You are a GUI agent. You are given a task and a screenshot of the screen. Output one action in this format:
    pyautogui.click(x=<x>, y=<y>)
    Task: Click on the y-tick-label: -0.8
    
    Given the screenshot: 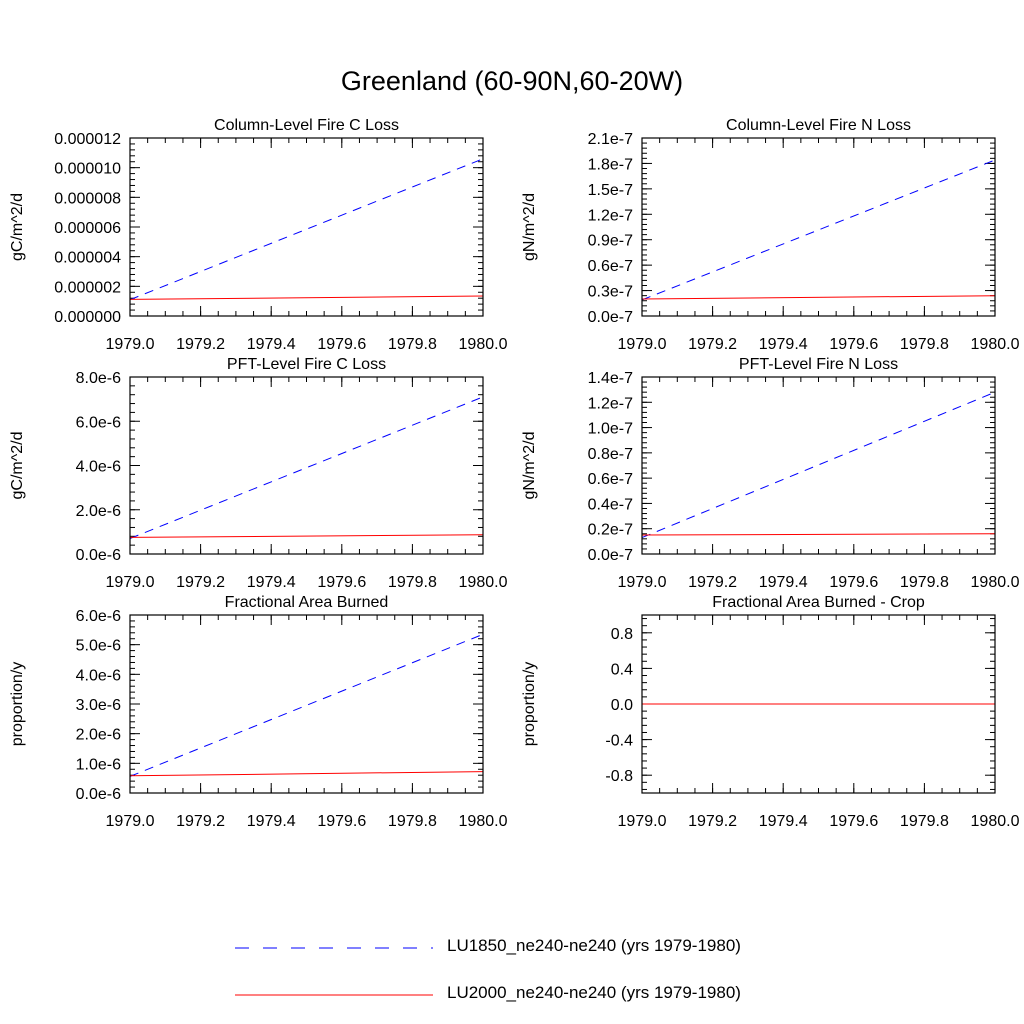 What is the action you would take?
    pyautogui.click(x=619, y=776)
    